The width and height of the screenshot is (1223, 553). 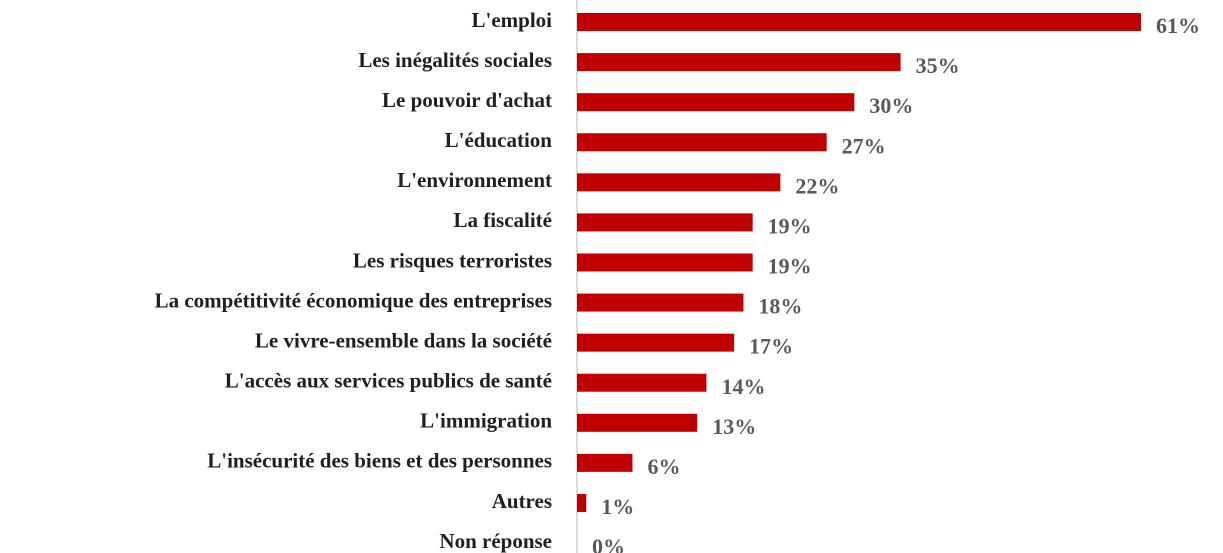 What do you see at coordinates (734, 426) in the screenshot?
I see `value-label: 13%` at bounding box center [734, 426].